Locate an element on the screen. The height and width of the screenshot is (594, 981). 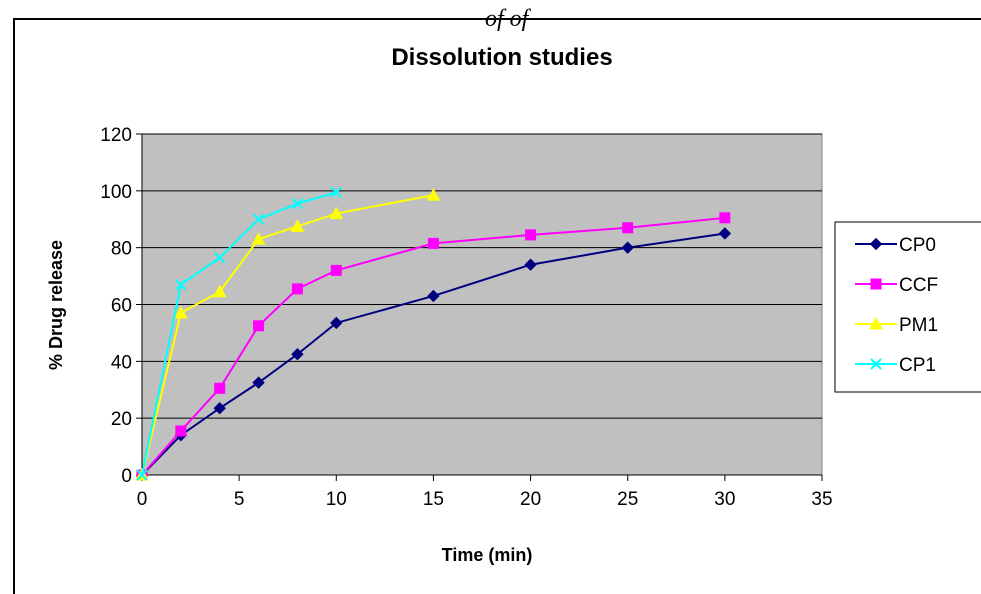
x-axis-label: Time (min) is located at coordinates (487, 555).